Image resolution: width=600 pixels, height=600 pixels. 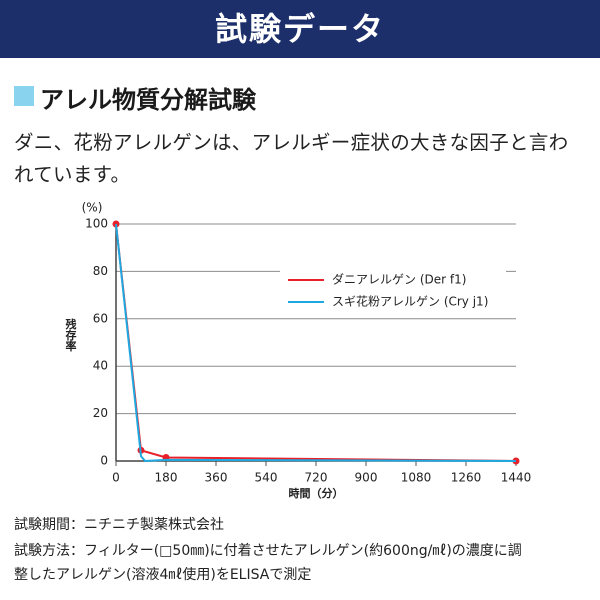 I want to click on x-tick-label: 360, so click(x=216, y=478).